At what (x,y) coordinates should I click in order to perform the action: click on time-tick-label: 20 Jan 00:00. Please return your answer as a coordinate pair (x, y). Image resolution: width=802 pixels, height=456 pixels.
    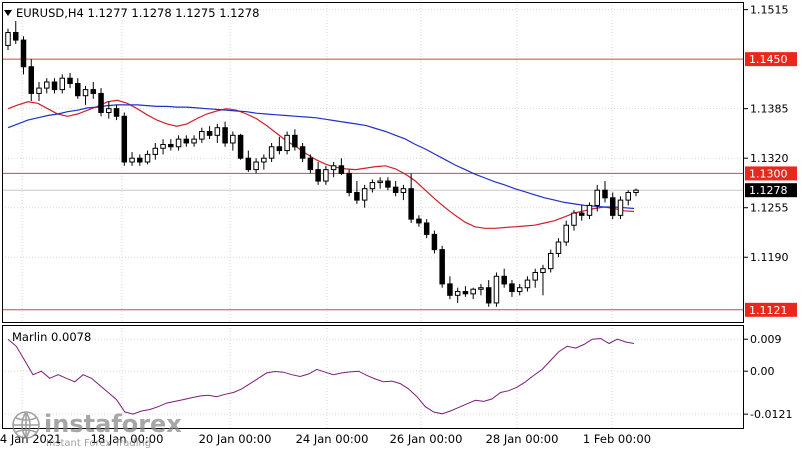
    Looking at the image, I should click on (235, 439).